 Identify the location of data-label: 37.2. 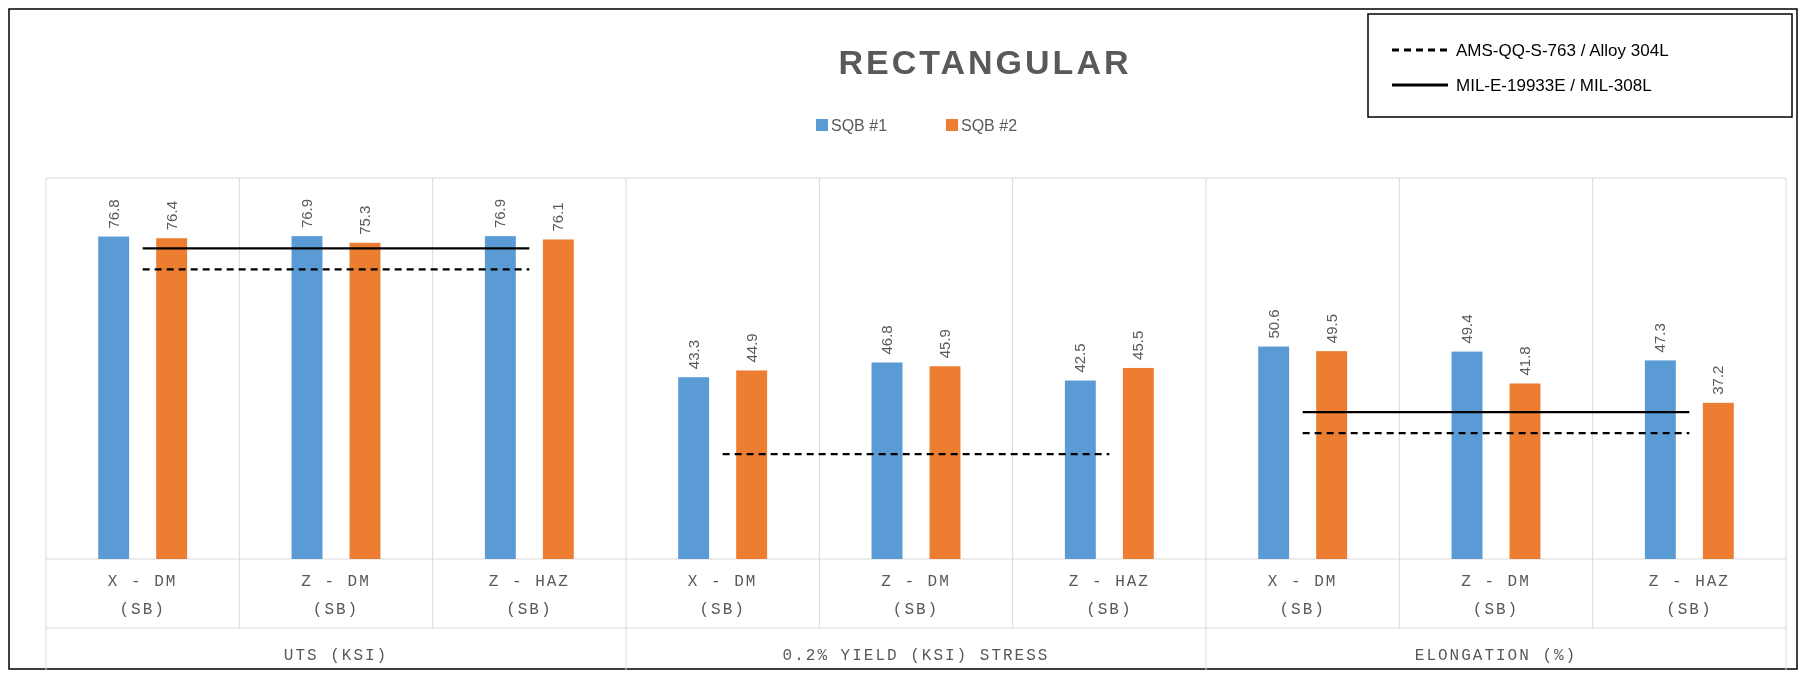
(1718, 380).